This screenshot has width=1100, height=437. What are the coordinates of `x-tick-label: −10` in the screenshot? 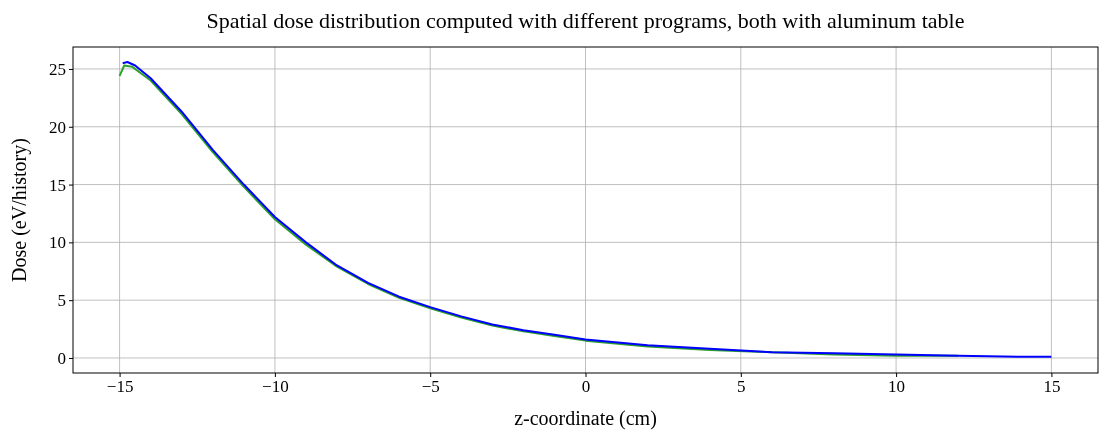 It's located at (275, 387).